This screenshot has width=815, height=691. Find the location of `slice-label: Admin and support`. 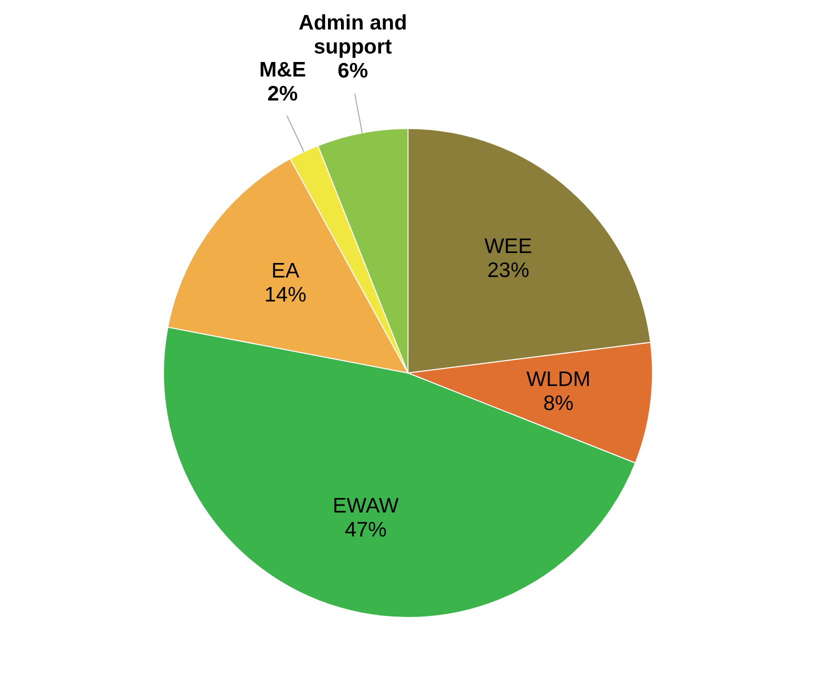

slice-label: Admin and support is located at coordinates (353, 35).